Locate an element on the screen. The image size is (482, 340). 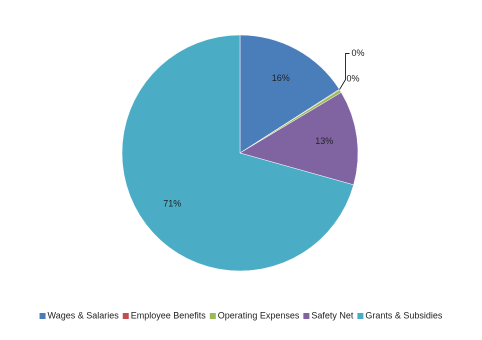
data-label: 13% is located at coordinates (324, 141).